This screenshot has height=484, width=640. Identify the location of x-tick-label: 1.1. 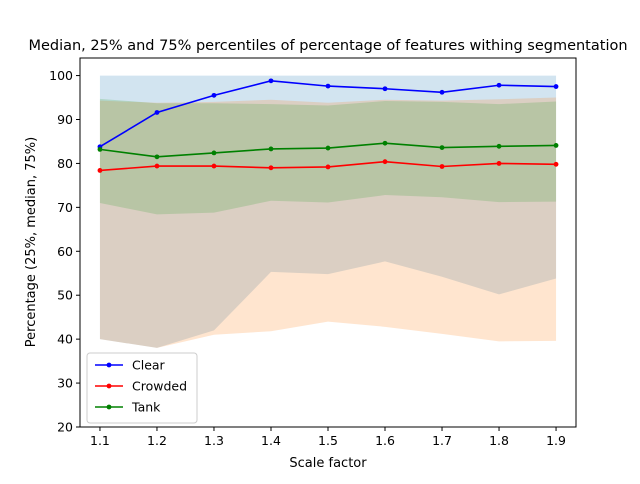
(100, 440).